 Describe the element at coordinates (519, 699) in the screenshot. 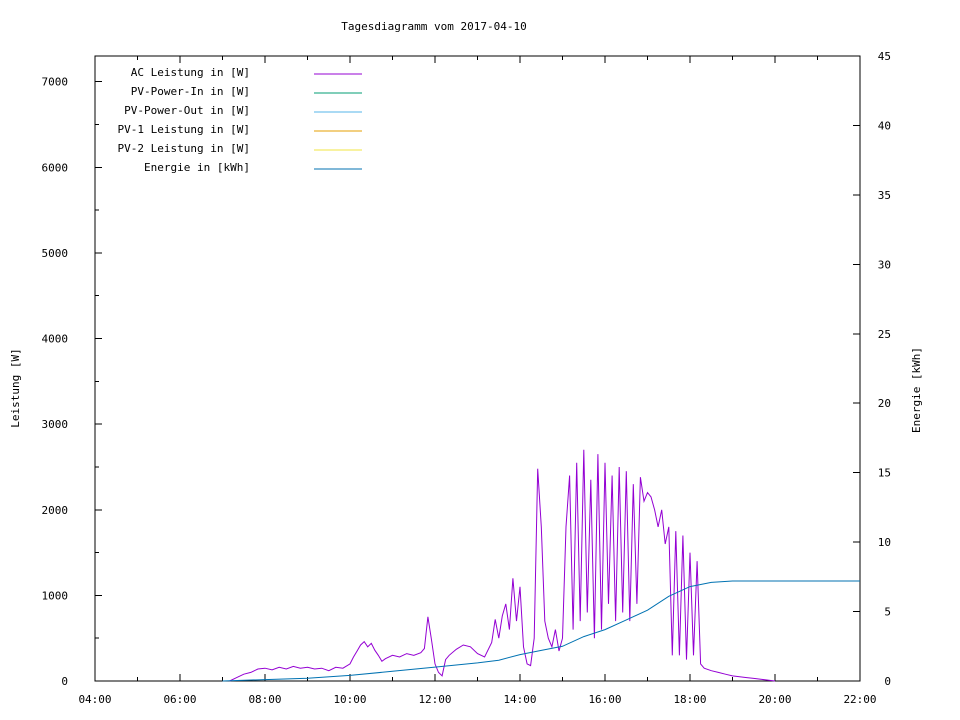

I see `x-tick-label: 14:00` at that location.